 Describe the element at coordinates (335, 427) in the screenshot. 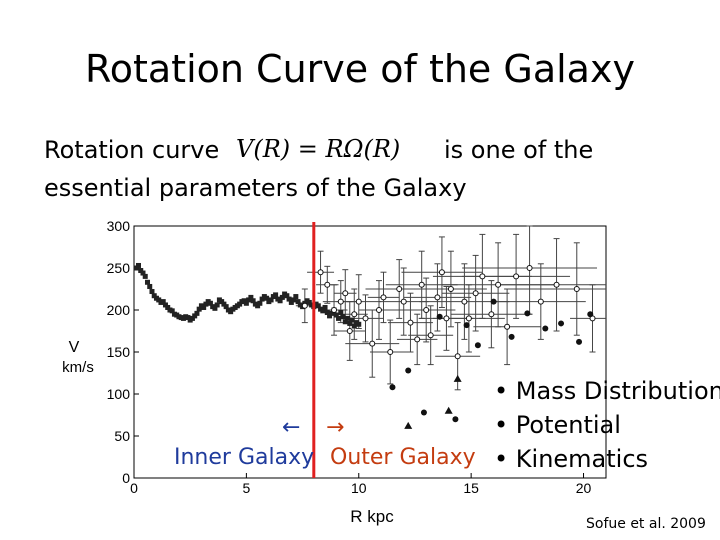

I see `arrow-right-icon: →` at that location.